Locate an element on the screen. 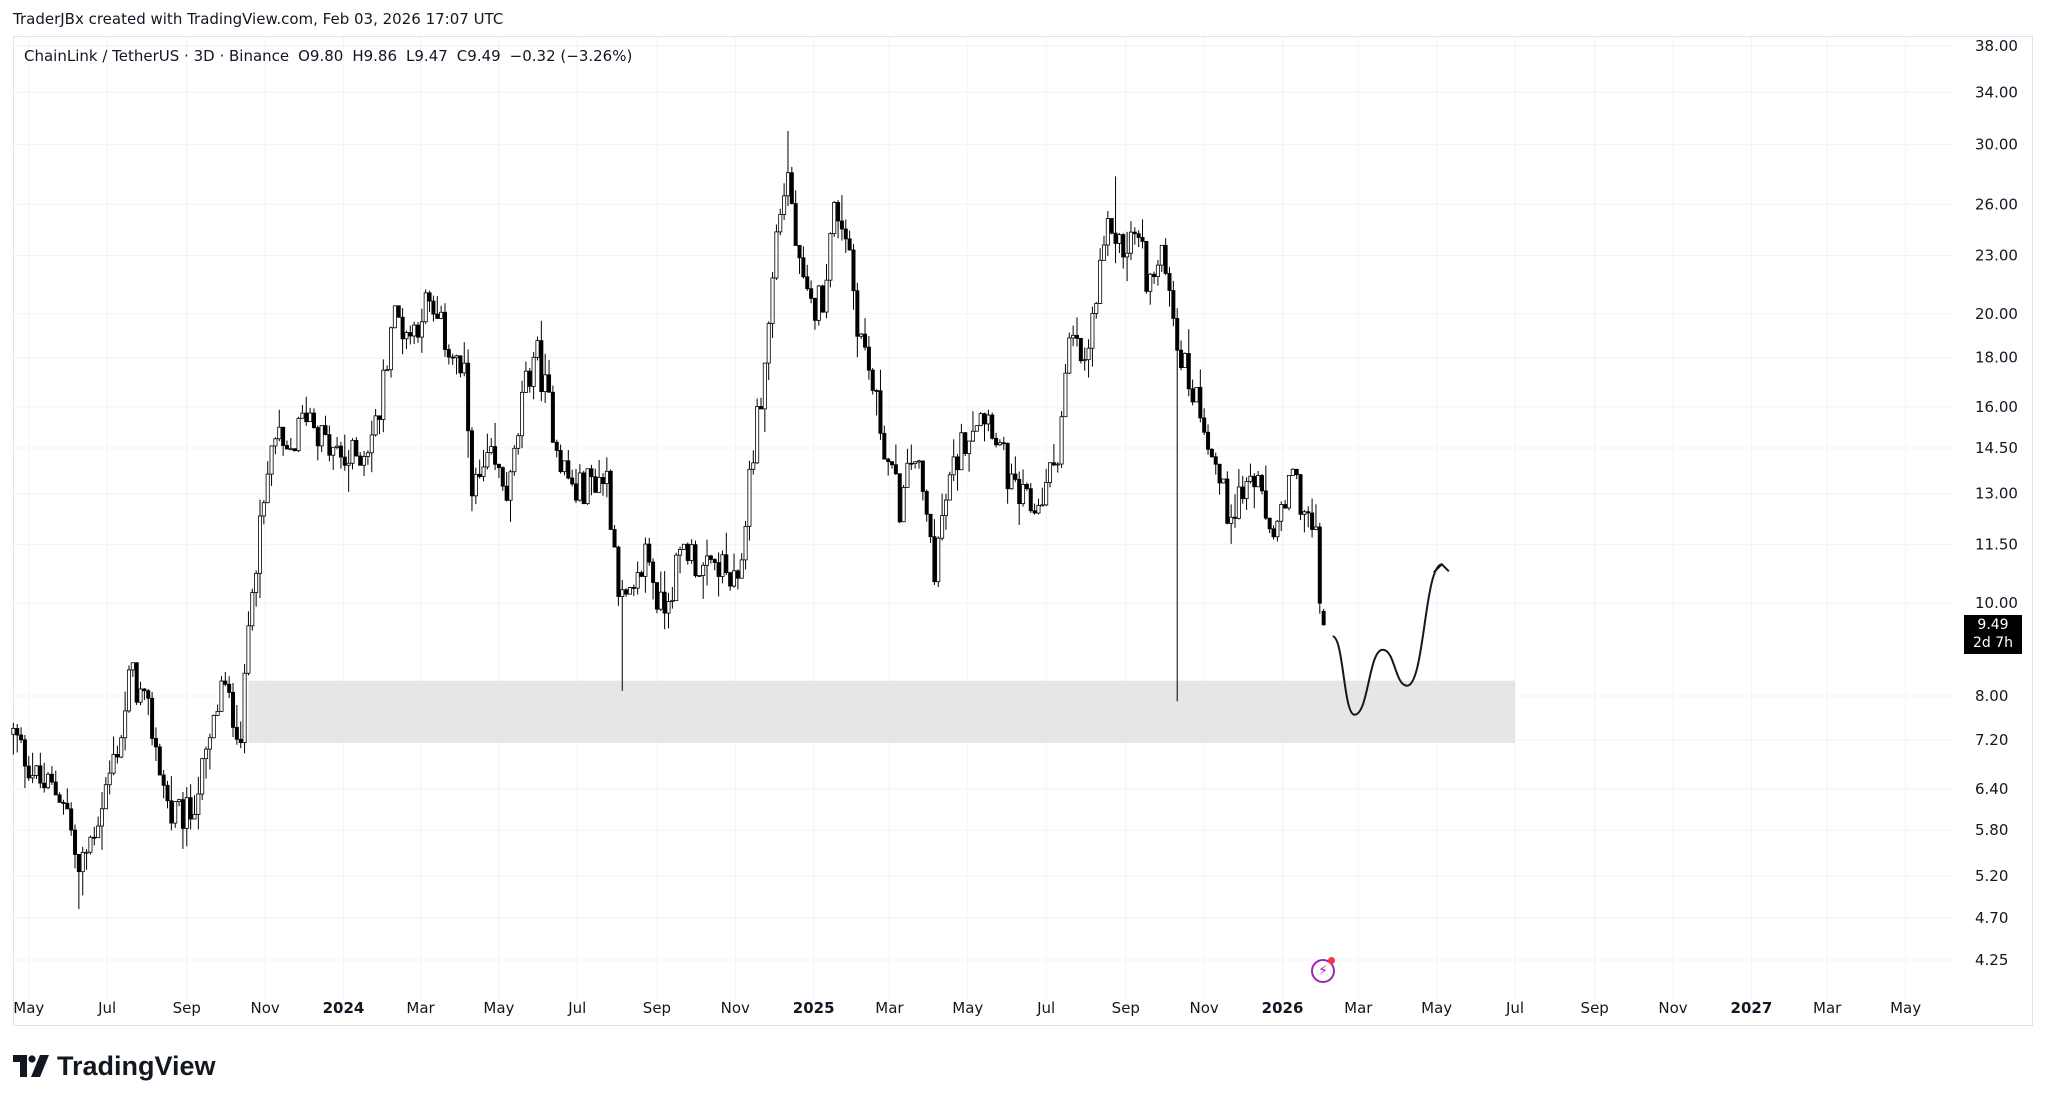 This screenshot has width=2048, height=1105. legend-change: −0.32 (−3.26%) is located at coordinates (571, 56).